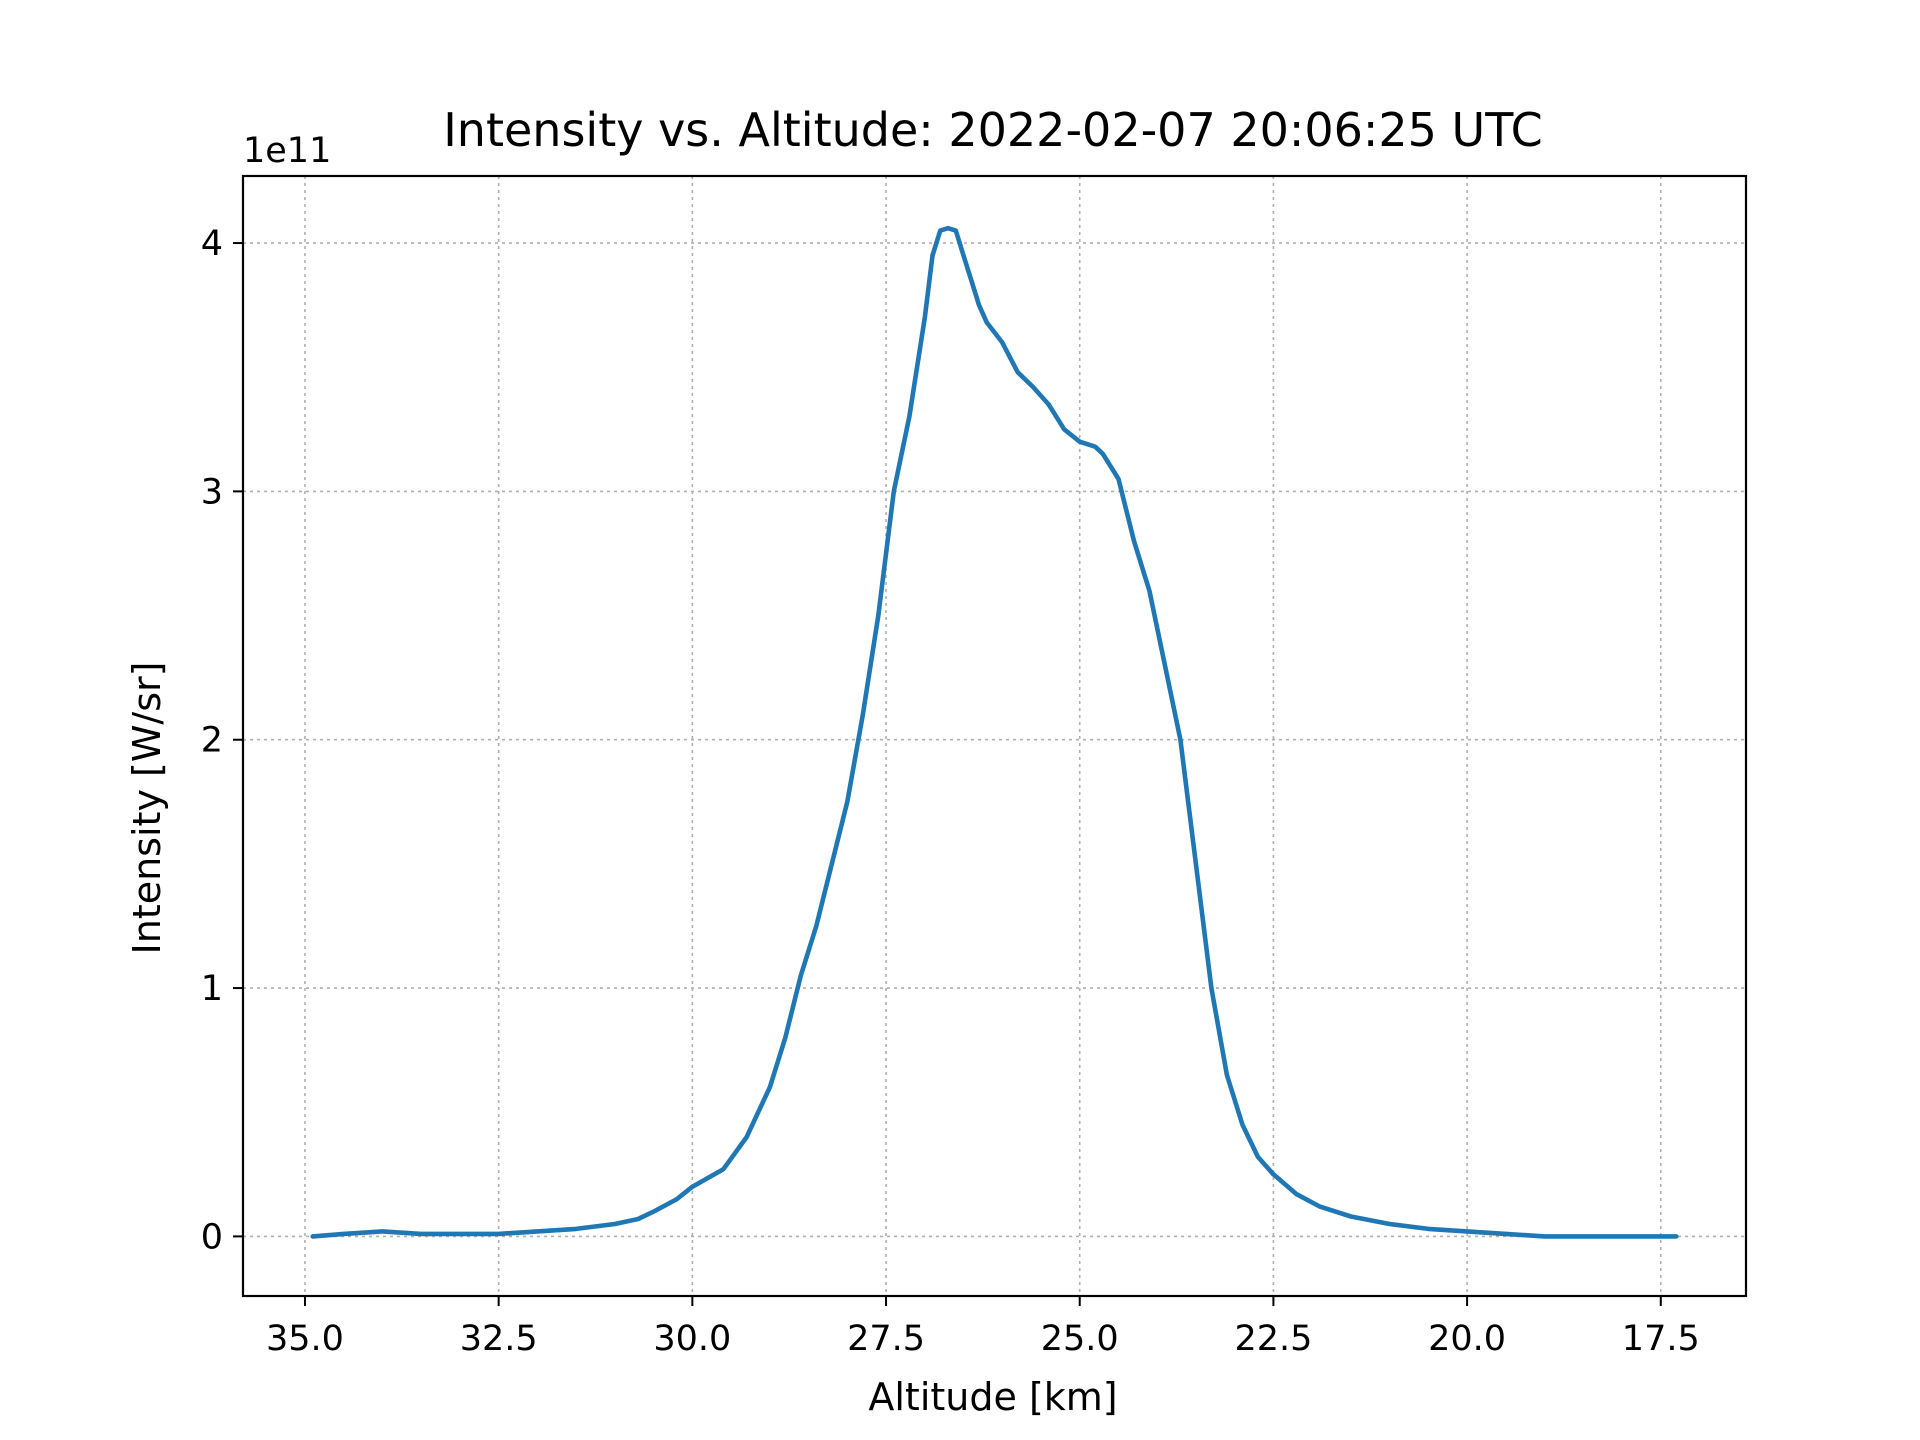 The height and width of the screenshot is (1440, 1920). I want to click on y-tick-label: 1, so click(212, 989).